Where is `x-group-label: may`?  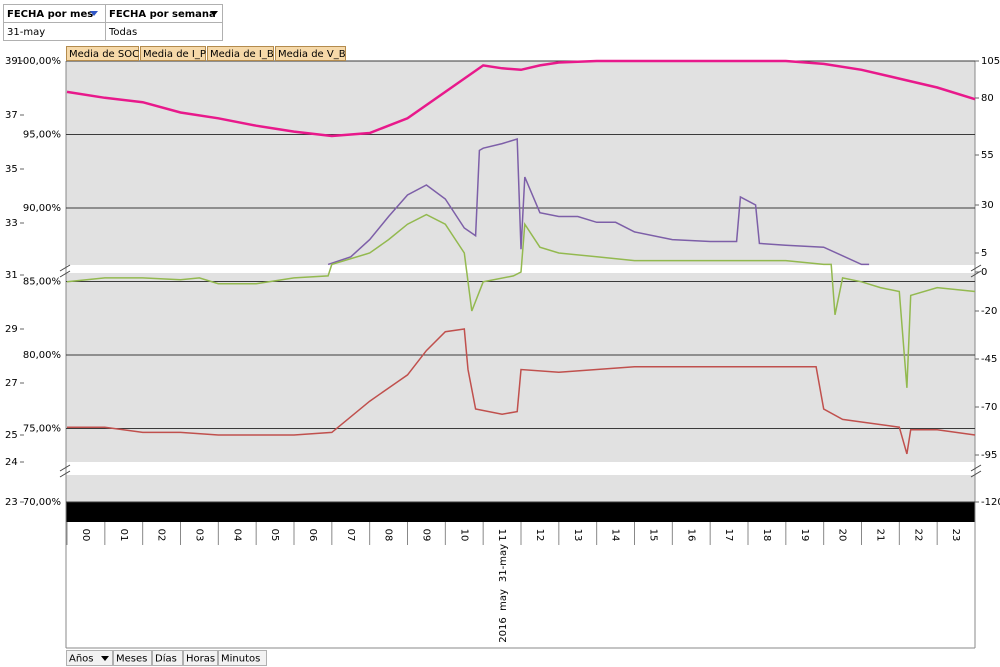 x-group-label: may is located at coordinates (503, 600).